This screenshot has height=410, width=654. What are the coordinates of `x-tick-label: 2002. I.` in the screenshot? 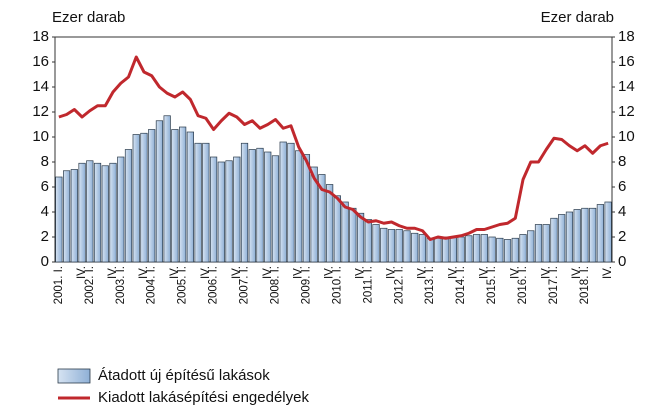 It's located at (90, 285).